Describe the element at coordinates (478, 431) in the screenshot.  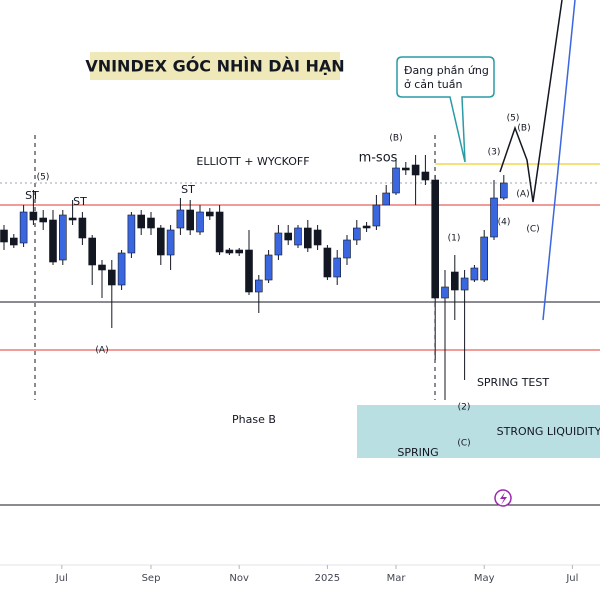
I see `liquidity-zone` at that location.